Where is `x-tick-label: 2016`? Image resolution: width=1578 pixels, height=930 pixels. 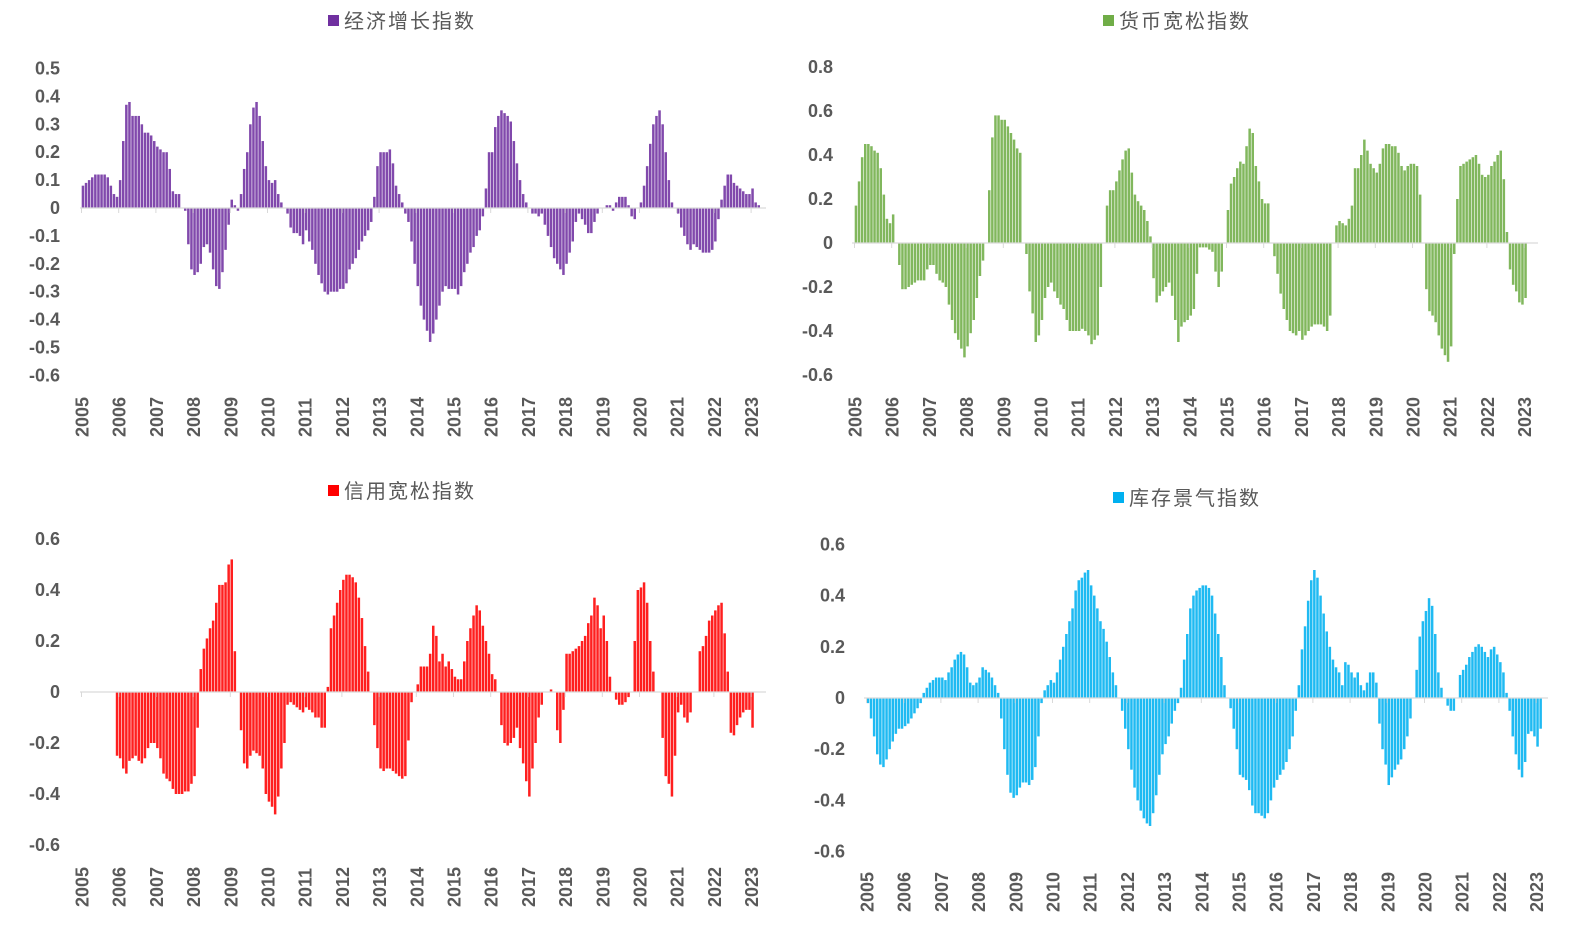
x-tick-label: 2016 is located at coordinates (492, 417).